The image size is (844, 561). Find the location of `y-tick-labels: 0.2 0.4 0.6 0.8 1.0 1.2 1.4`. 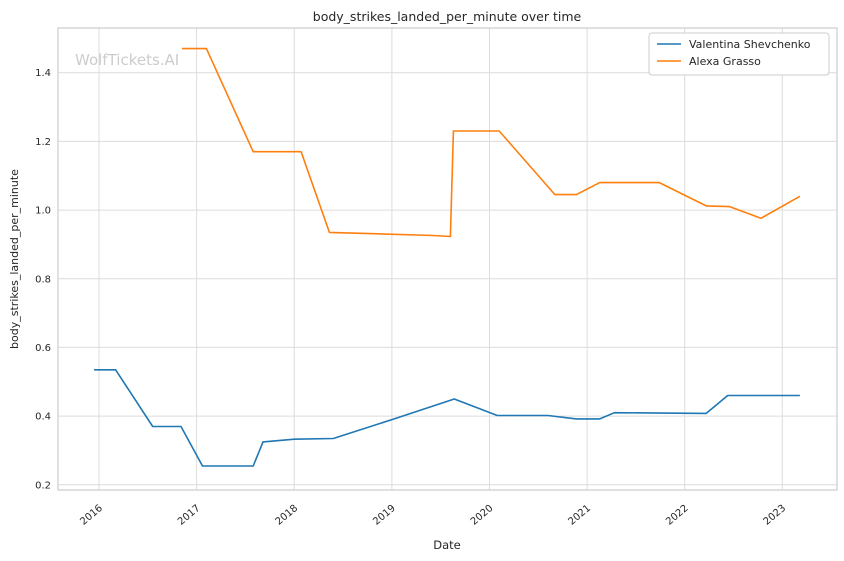

y-tick-labels: 0.2 0.4 0.6 0.8 1.0 1.2 1.4 is located at coordinates (43, 279).